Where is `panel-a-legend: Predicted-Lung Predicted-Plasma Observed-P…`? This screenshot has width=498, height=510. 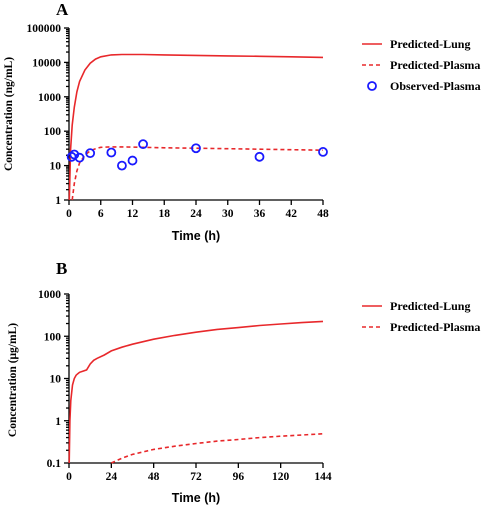 panel-a-legend: Predicted-Lung Predicted-Plasma Observed-P… is located at coordinates (421, 65).